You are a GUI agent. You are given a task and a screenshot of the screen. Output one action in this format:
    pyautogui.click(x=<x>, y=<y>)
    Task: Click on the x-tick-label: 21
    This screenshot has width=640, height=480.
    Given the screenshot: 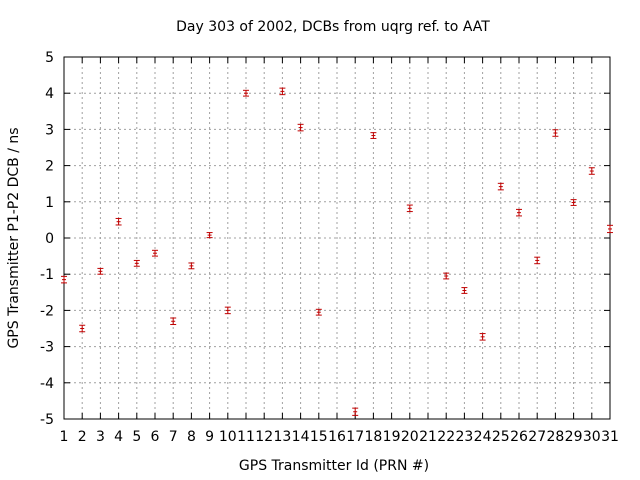 What is the action you would take?
    pyautogui.click(x=428, y=437)
    